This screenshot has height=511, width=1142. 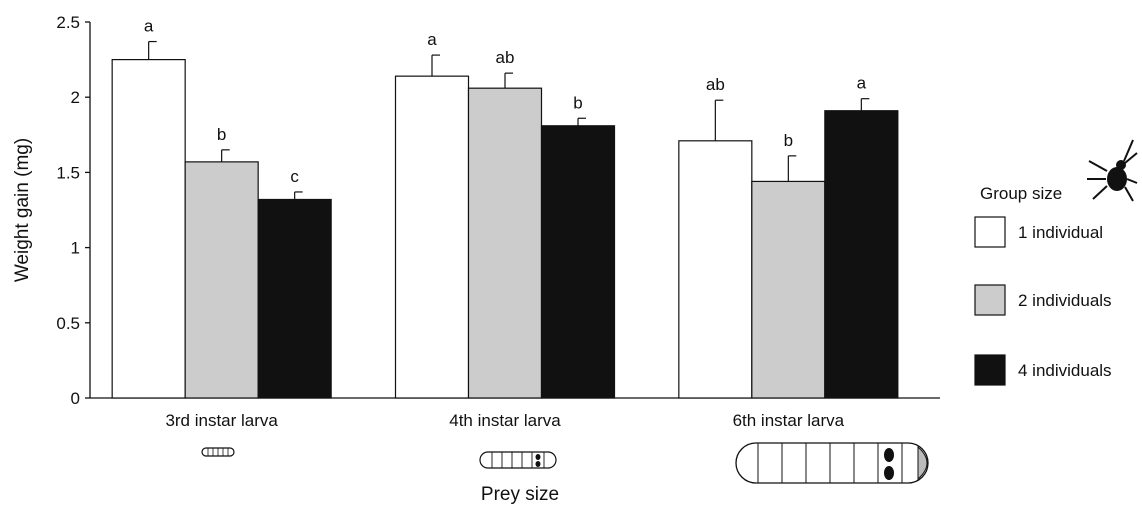 What do you see at coordinates (1112, 170) in the screenshot?
I see `beetle-icon` at bounding box center [1112, 170].